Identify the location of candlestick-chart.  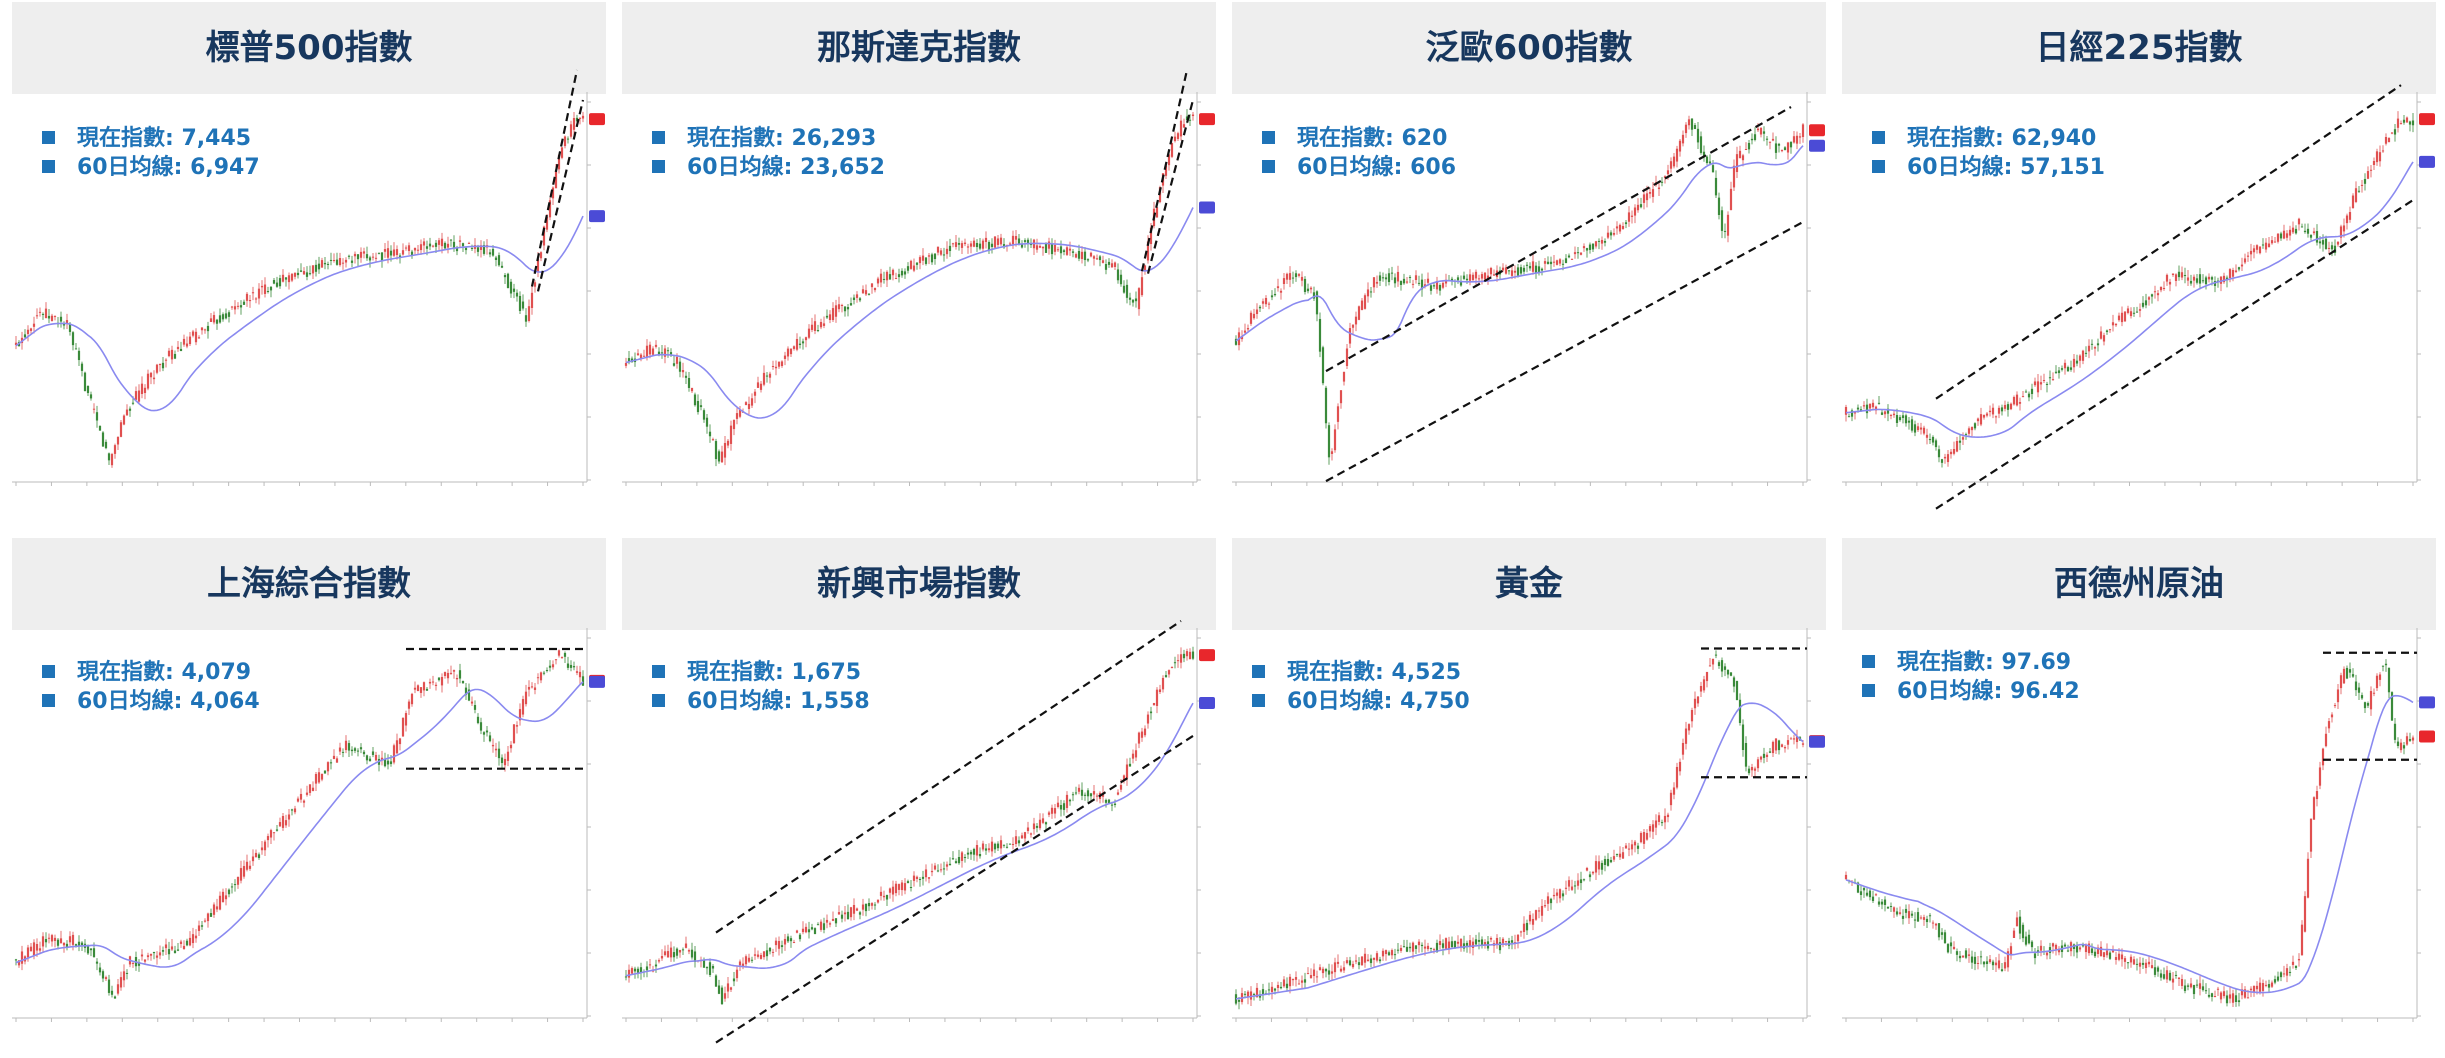
(1528, 289).